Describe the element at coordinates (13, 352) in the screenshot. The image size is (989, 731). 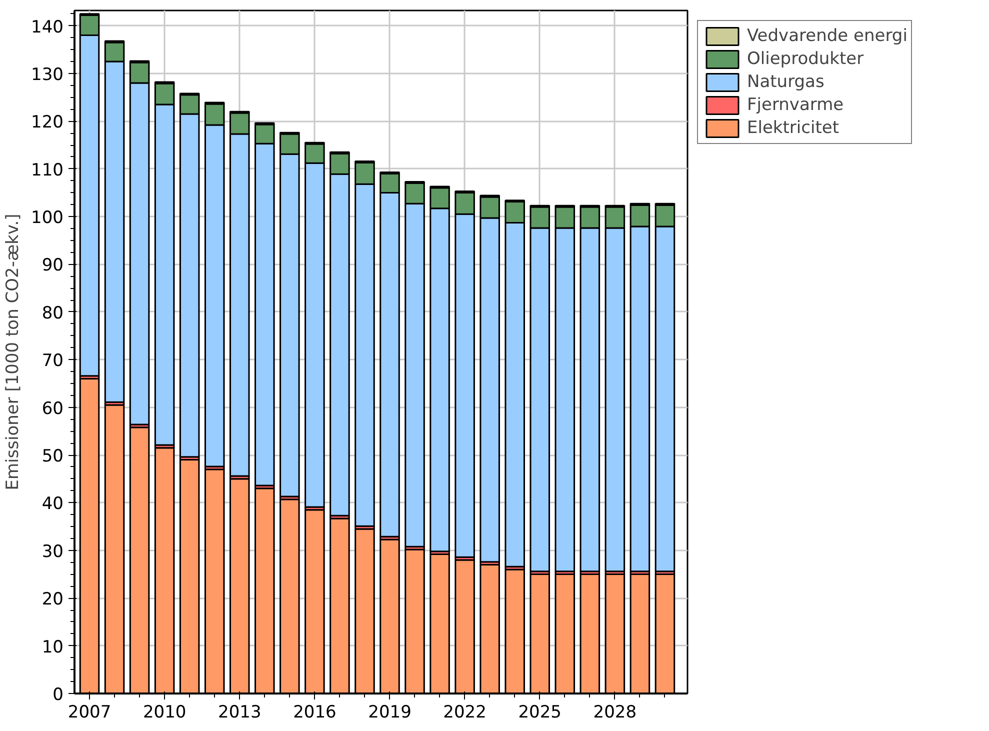
I see `y-axis-title: Emissioner [1000 ton CO2-ækv.]` at that location.